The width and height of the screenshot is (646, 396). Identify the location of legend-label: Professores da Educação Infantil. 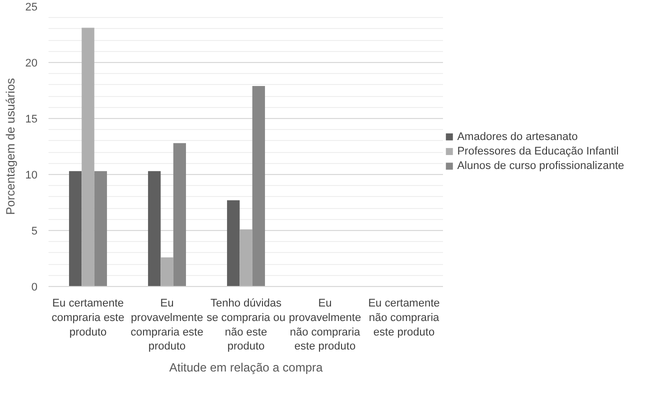
(538, 152).